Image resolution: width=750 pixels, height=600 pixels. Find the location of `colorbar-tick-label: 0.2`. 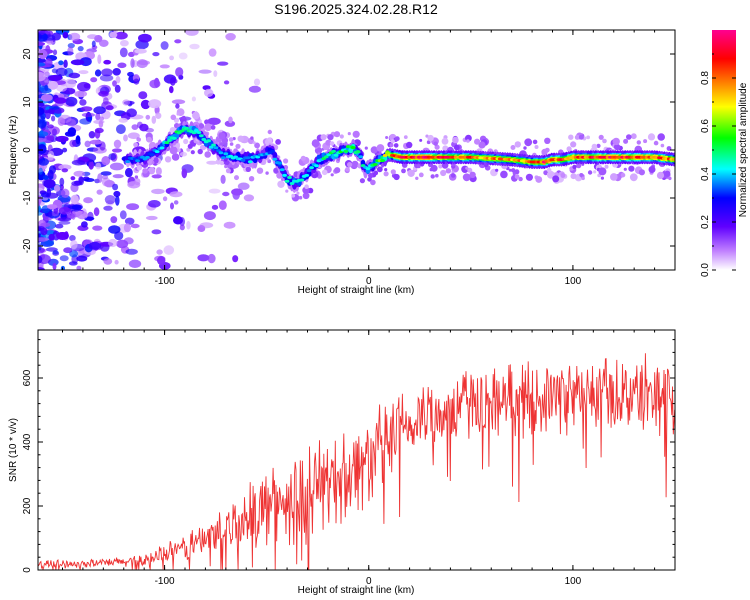

colorbar-tick-label: 0.2 is located at coordinates (705, 222).